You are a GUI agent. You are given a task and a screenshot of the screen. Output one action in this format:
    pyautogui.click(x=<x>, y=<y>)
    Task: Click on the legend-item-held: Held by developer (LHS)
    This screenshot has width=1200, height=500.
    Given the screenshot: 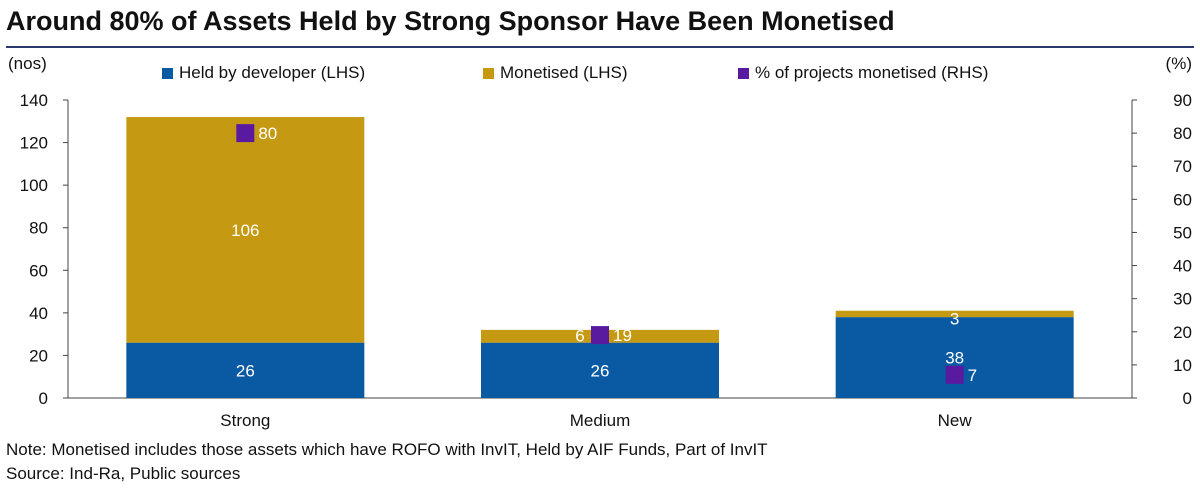 What is the action you would take?
    pyautogui.click(x=263, y=73)
    